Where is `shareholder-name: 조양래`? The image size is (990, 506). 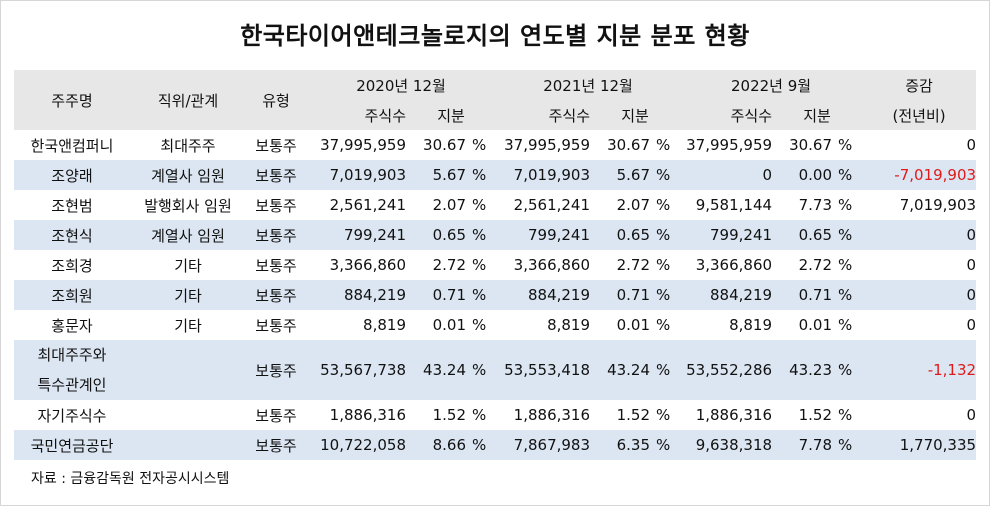
shareholder-name: 조양래 is located at coordinates (72, 175).